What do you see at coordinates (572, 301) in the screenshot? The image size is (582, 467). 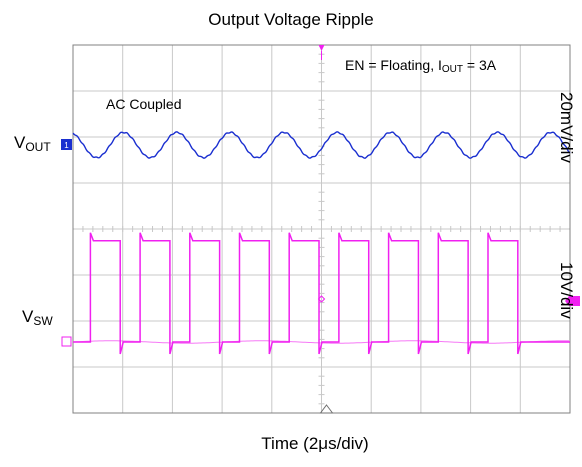 I see `trigger-level-marker` at bounding box center [572, 301].